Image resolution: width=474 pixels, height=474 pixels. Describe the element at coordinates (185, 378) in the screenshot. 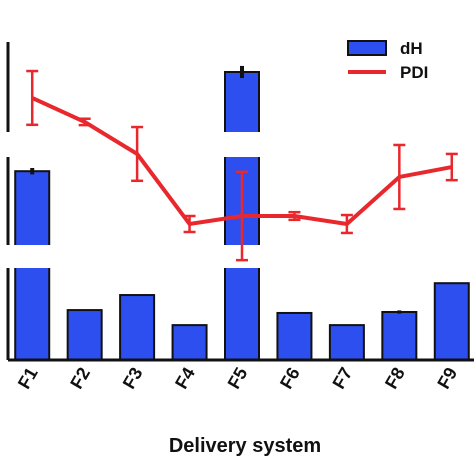

I see `x-tick-label: F4` at that location.